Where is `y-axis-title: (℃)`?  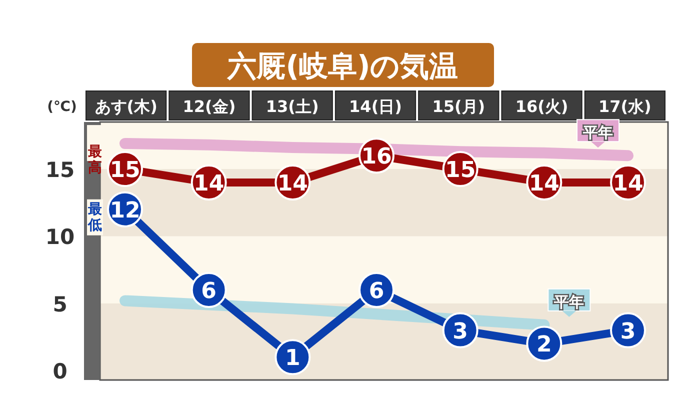 y-axis-title: (℃) is located at coordinates (62, 107).